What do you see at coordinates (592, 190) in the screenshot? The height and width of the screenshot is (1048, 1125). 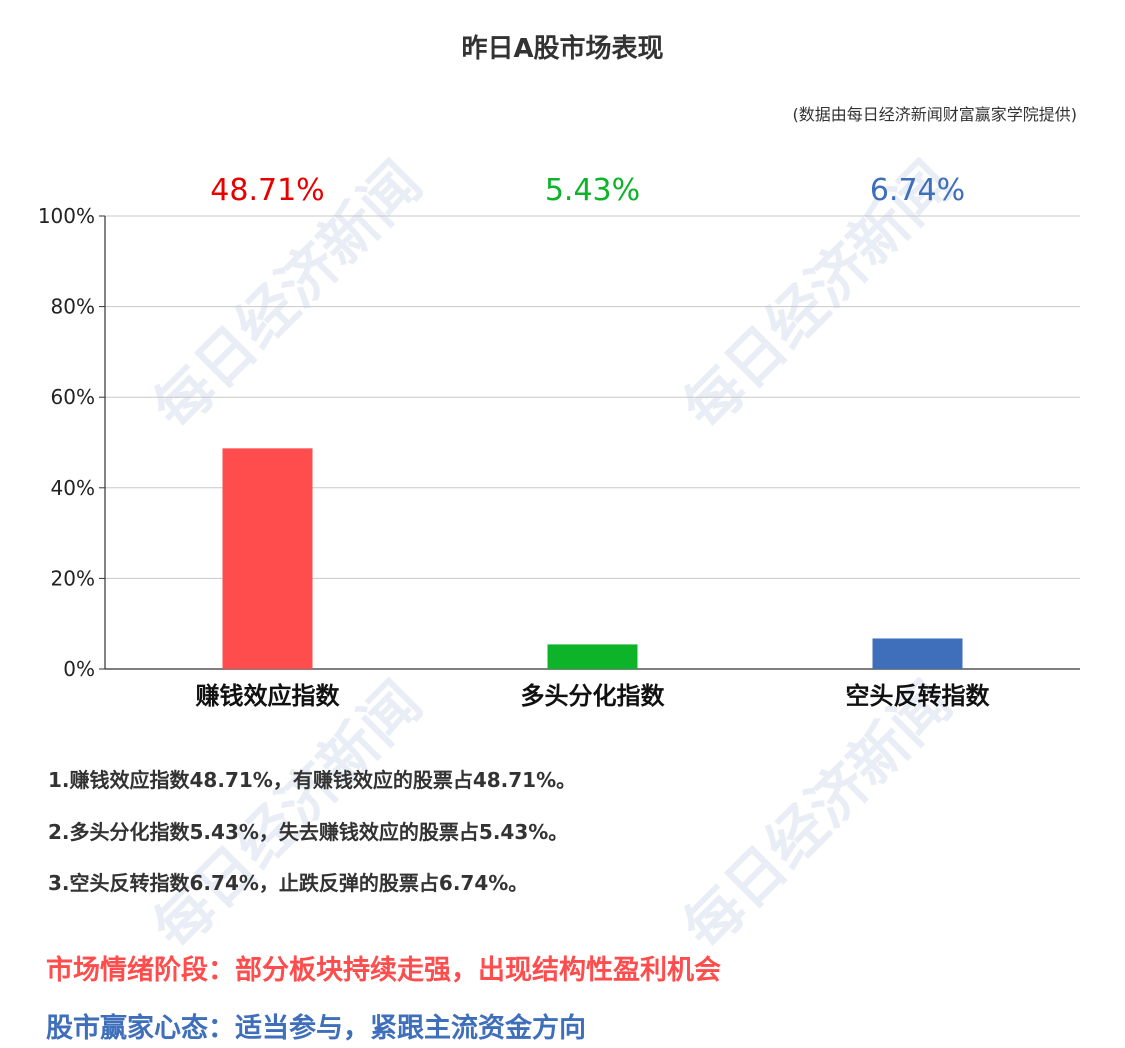 I see `bar-value-label: 5.43%` at bounding box center [592, 190].